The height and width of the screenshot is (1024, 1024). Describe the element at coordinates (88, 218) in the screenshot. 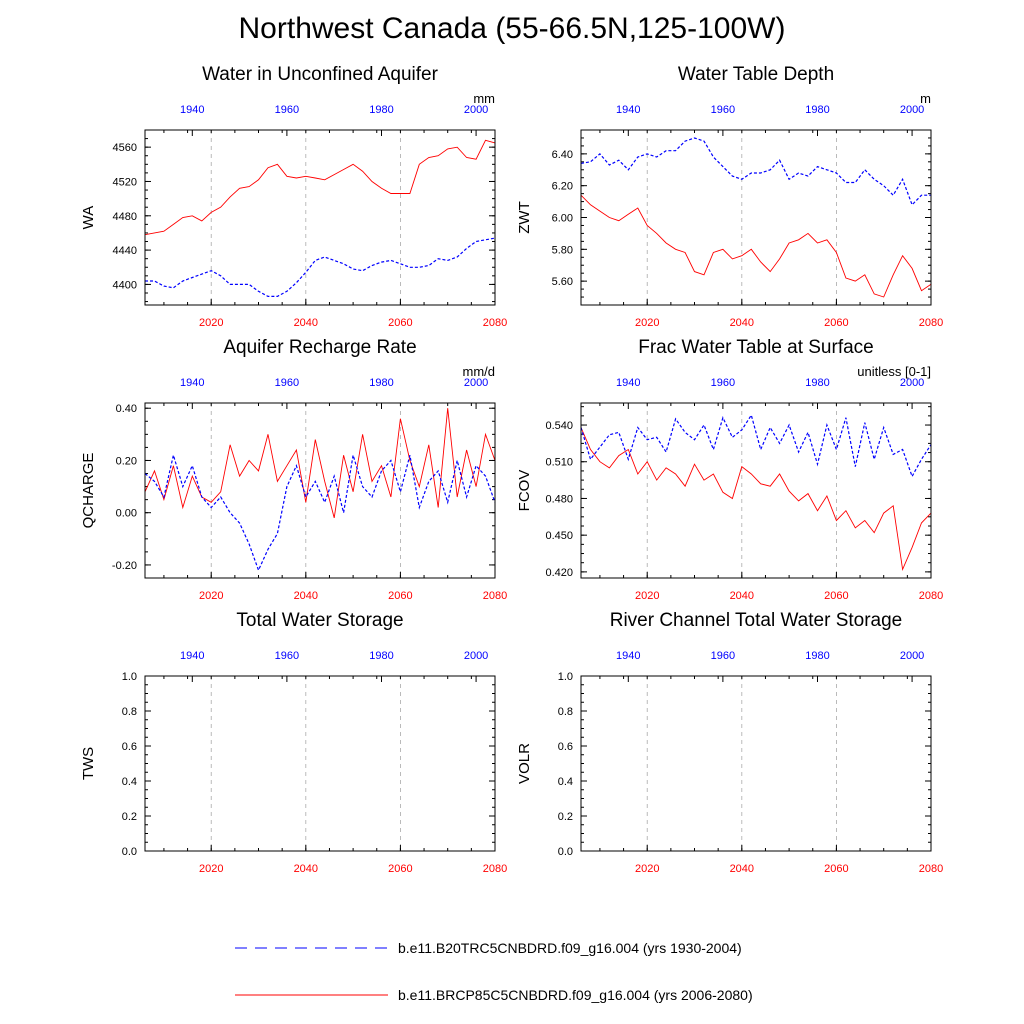

I see `y-axis-label: WA` at that location.